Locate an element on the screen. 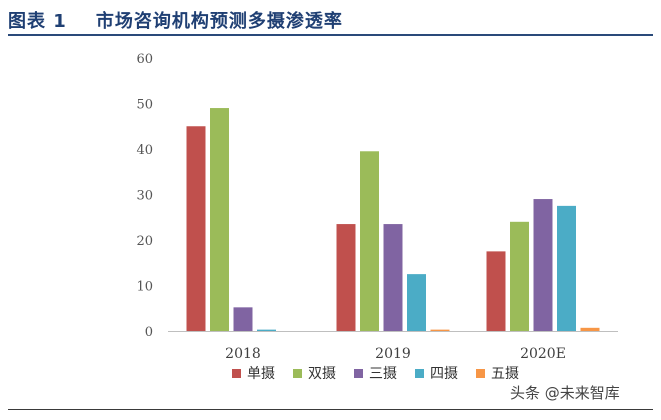 The image size is (661, 420). bar-单摄-2018 is located at coordinates (196, 228).